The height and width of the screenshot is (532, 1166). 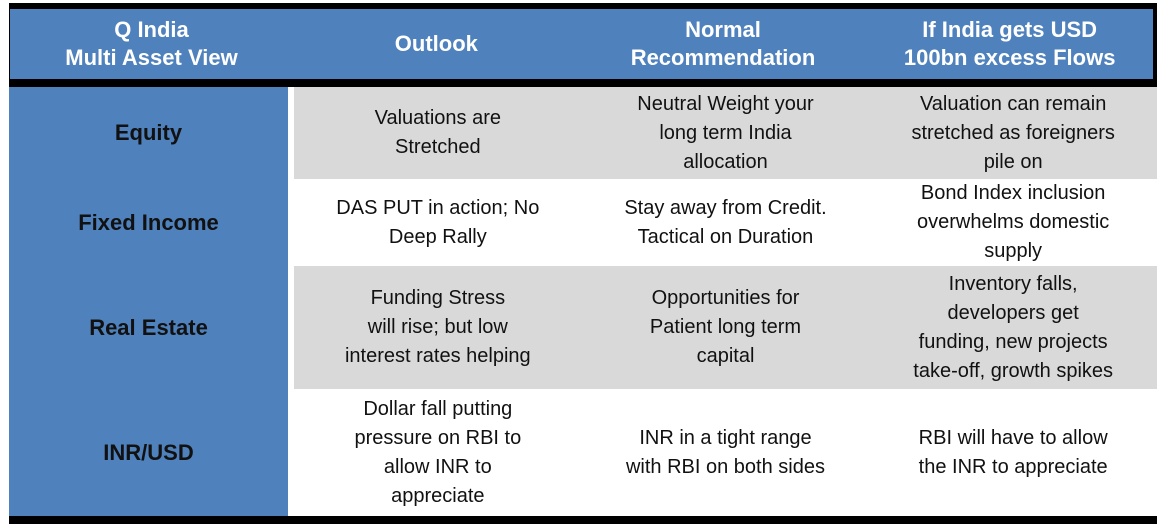 I want to click on row-label-equity: Equity, so click(x=148, y=133).